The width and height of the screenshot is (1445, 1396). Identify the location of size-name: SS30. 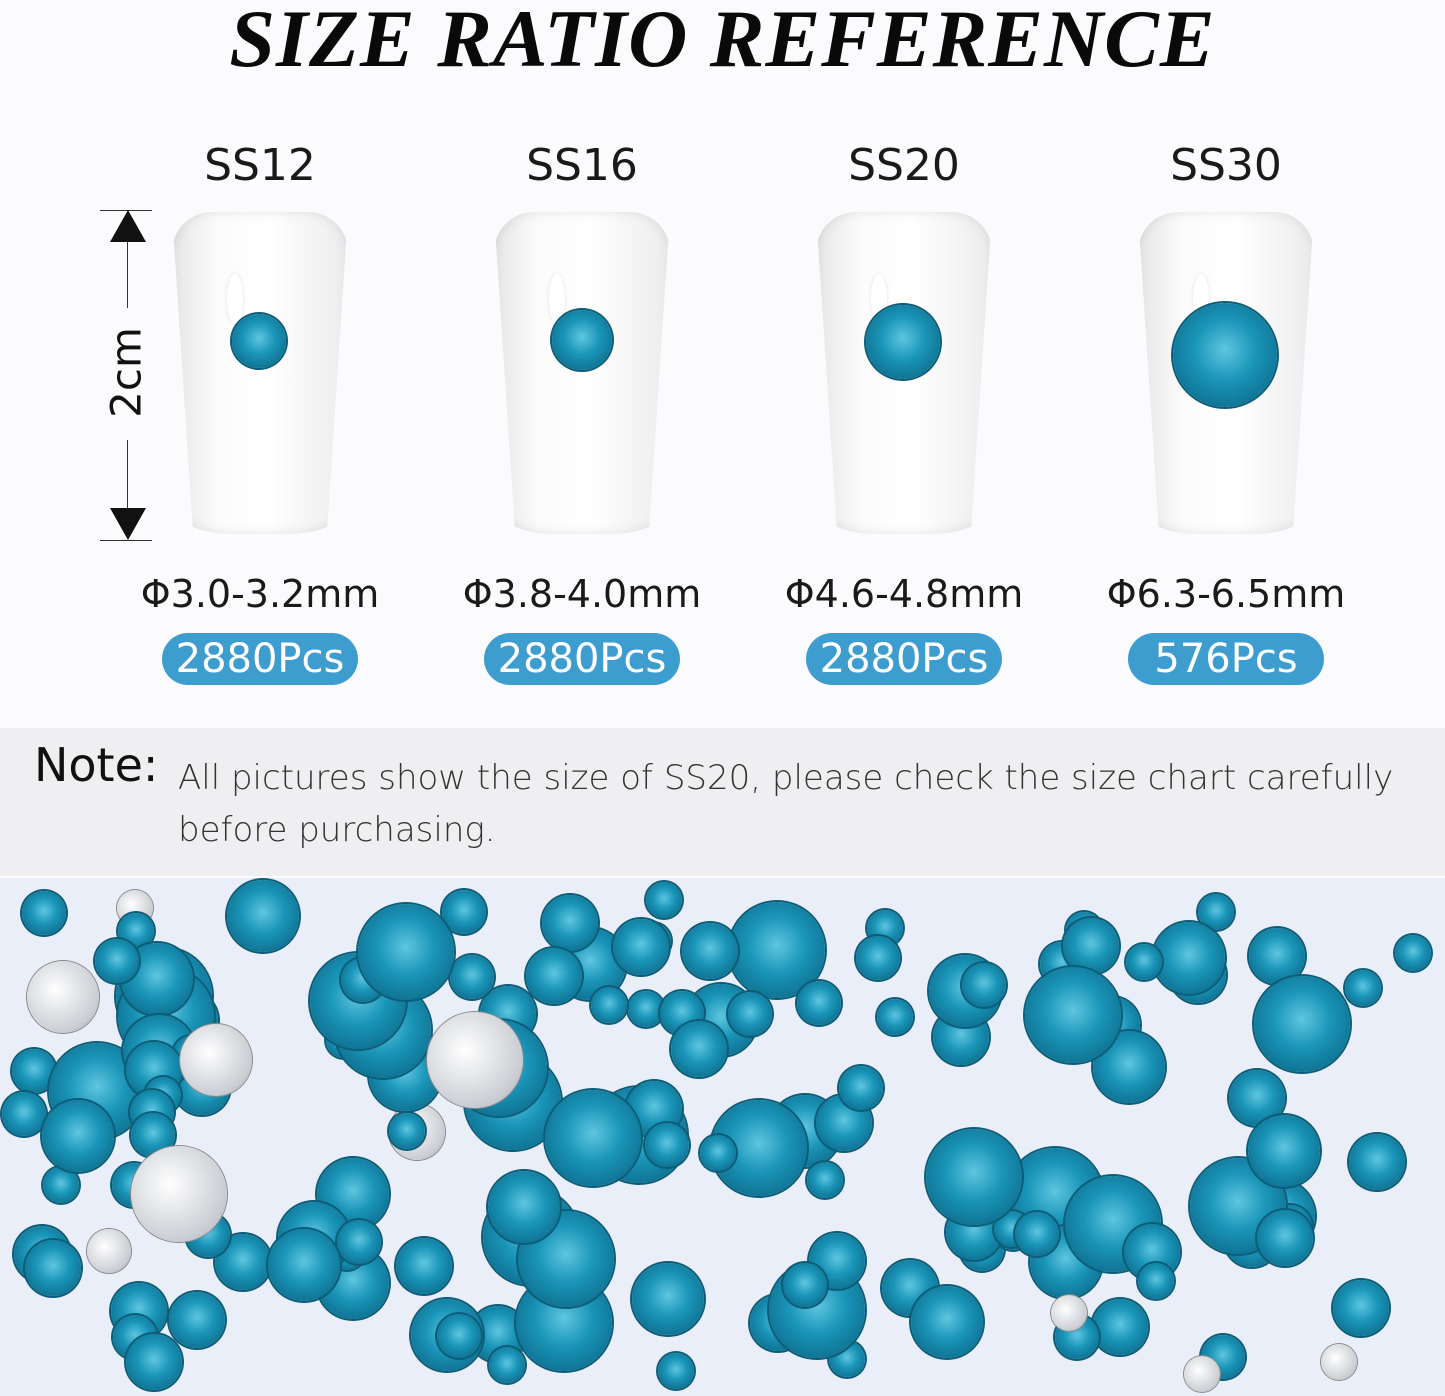
(1226, 165).